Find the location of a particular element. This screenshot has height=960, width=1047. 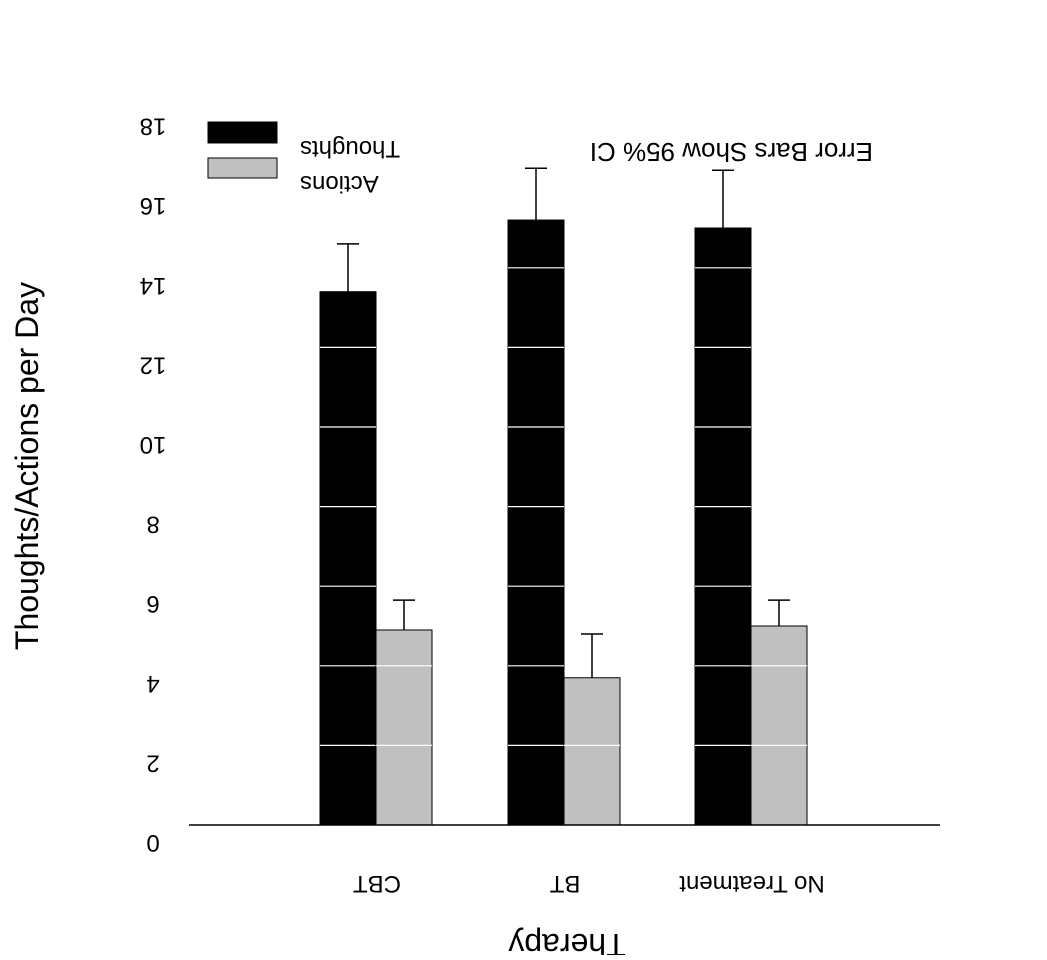

y-tick-label: 6 is located at coordinates (152, 603).